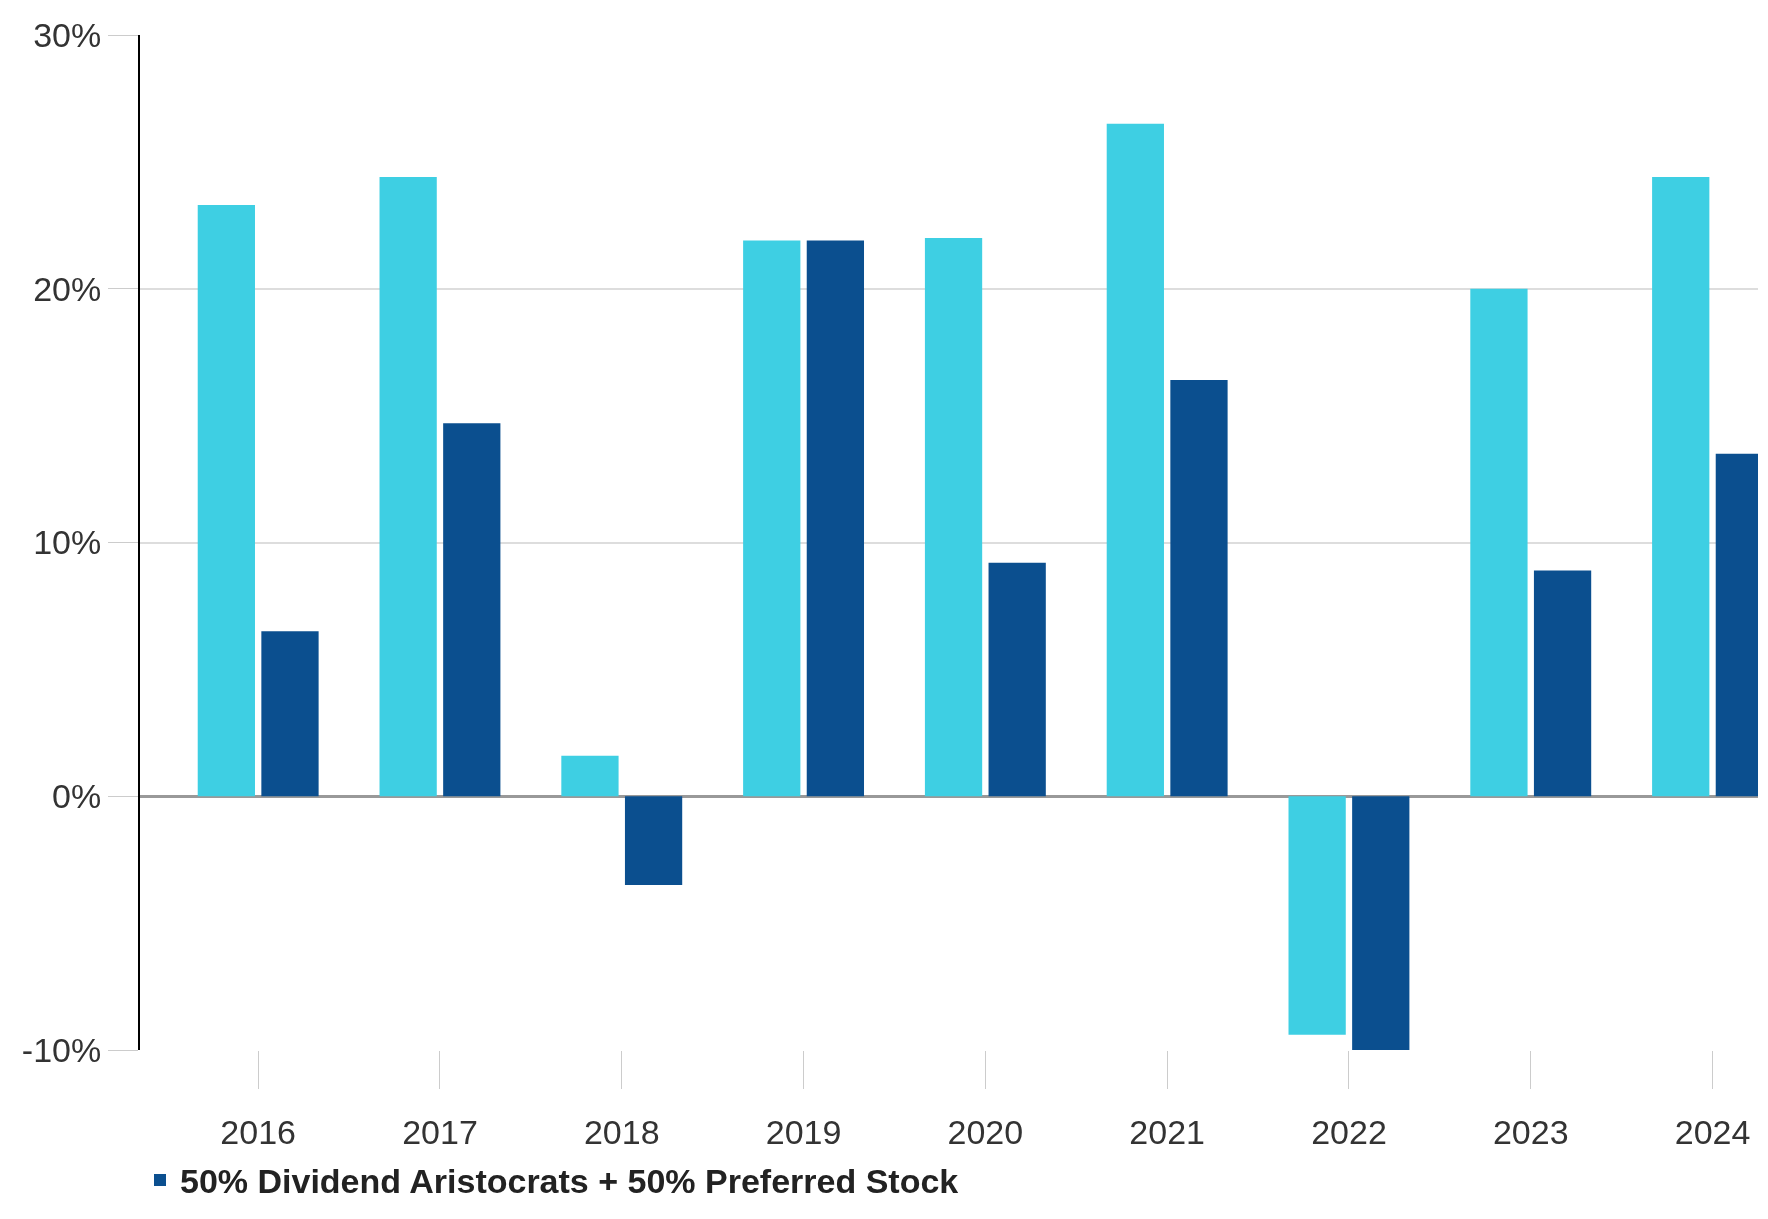  Describe the element at coordinates (258, 1131) in the screenshot. I see `x-tick-label: 2016` at that location.